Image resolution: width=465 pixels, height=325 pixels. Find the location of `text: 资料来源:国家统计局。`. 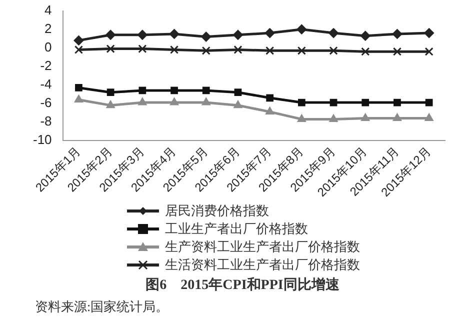

text: 资料来源:国家统计局。 is located at coordinates (102, 307).